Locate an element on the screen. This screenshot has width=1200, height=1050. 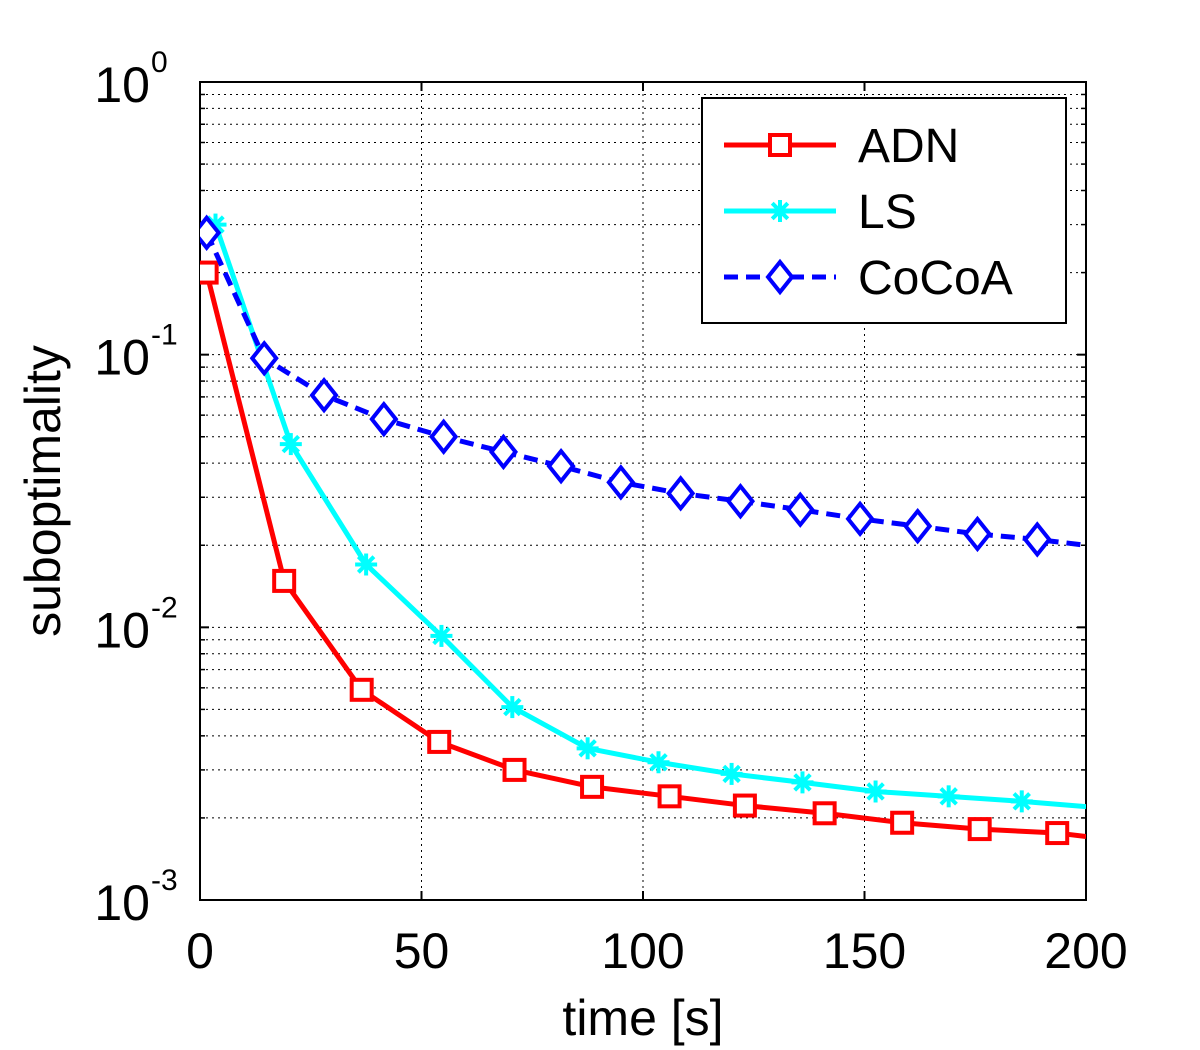
y-tick-label: 10 -2 is located at coordinates (135, 624).